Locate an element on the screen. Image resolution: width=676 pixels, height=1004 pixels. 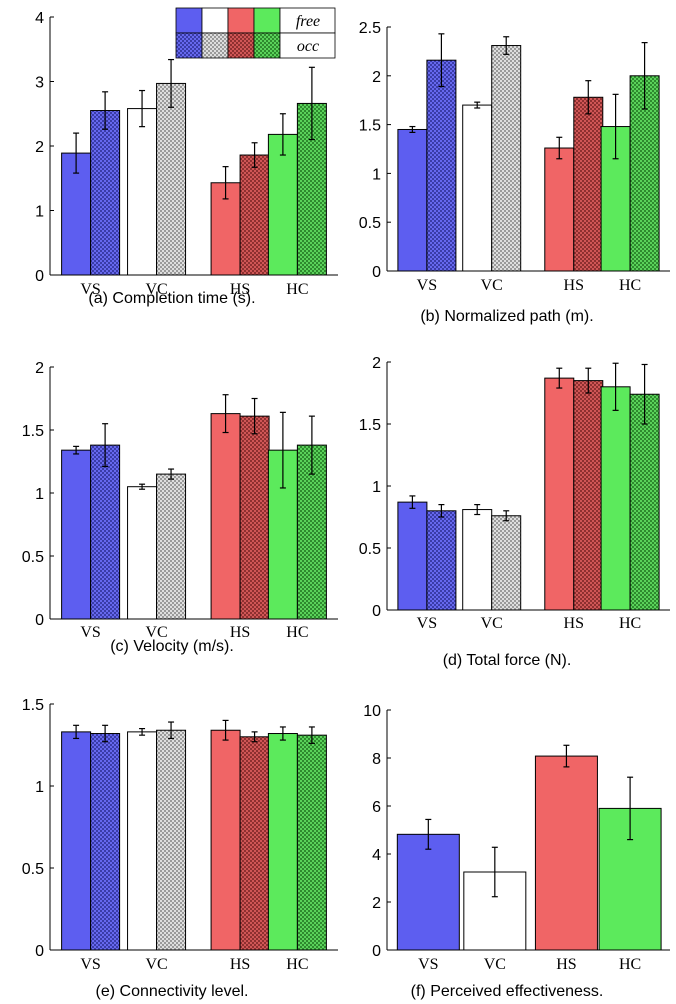
caption-d: (d) Total force (N). is located at coordinates (507, 660).